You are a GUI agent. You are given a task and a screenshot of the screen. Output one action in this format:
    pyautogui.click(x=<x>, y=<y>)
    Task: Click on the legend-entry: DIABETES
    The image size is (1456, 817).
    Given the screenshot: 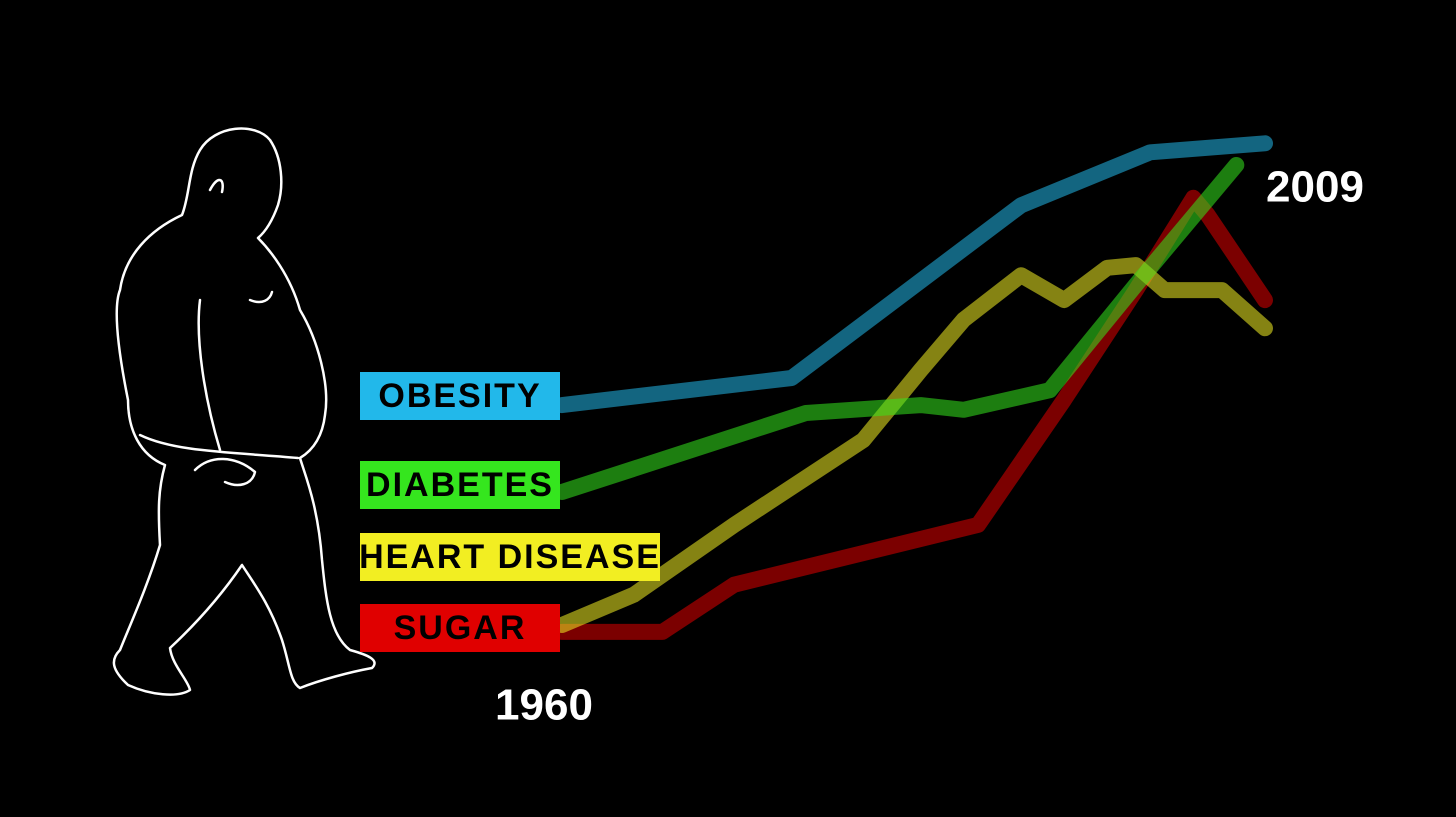 What is the action you would take?
    pyautogui.click(x=460, y=485)
    